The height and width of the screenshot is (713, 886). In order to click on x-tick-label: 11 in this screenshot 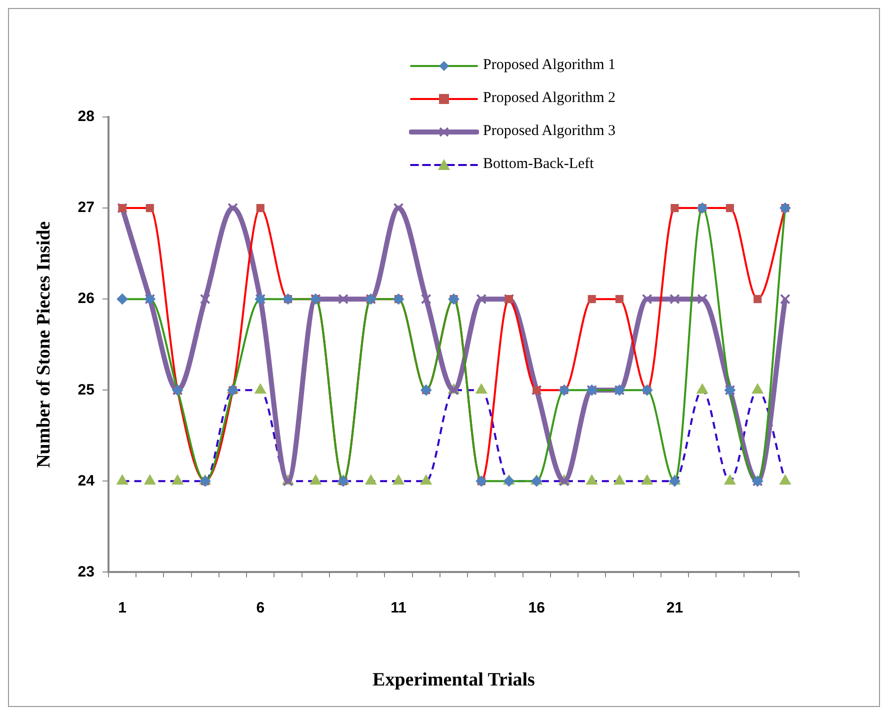, I will do `click(398, 607)`.